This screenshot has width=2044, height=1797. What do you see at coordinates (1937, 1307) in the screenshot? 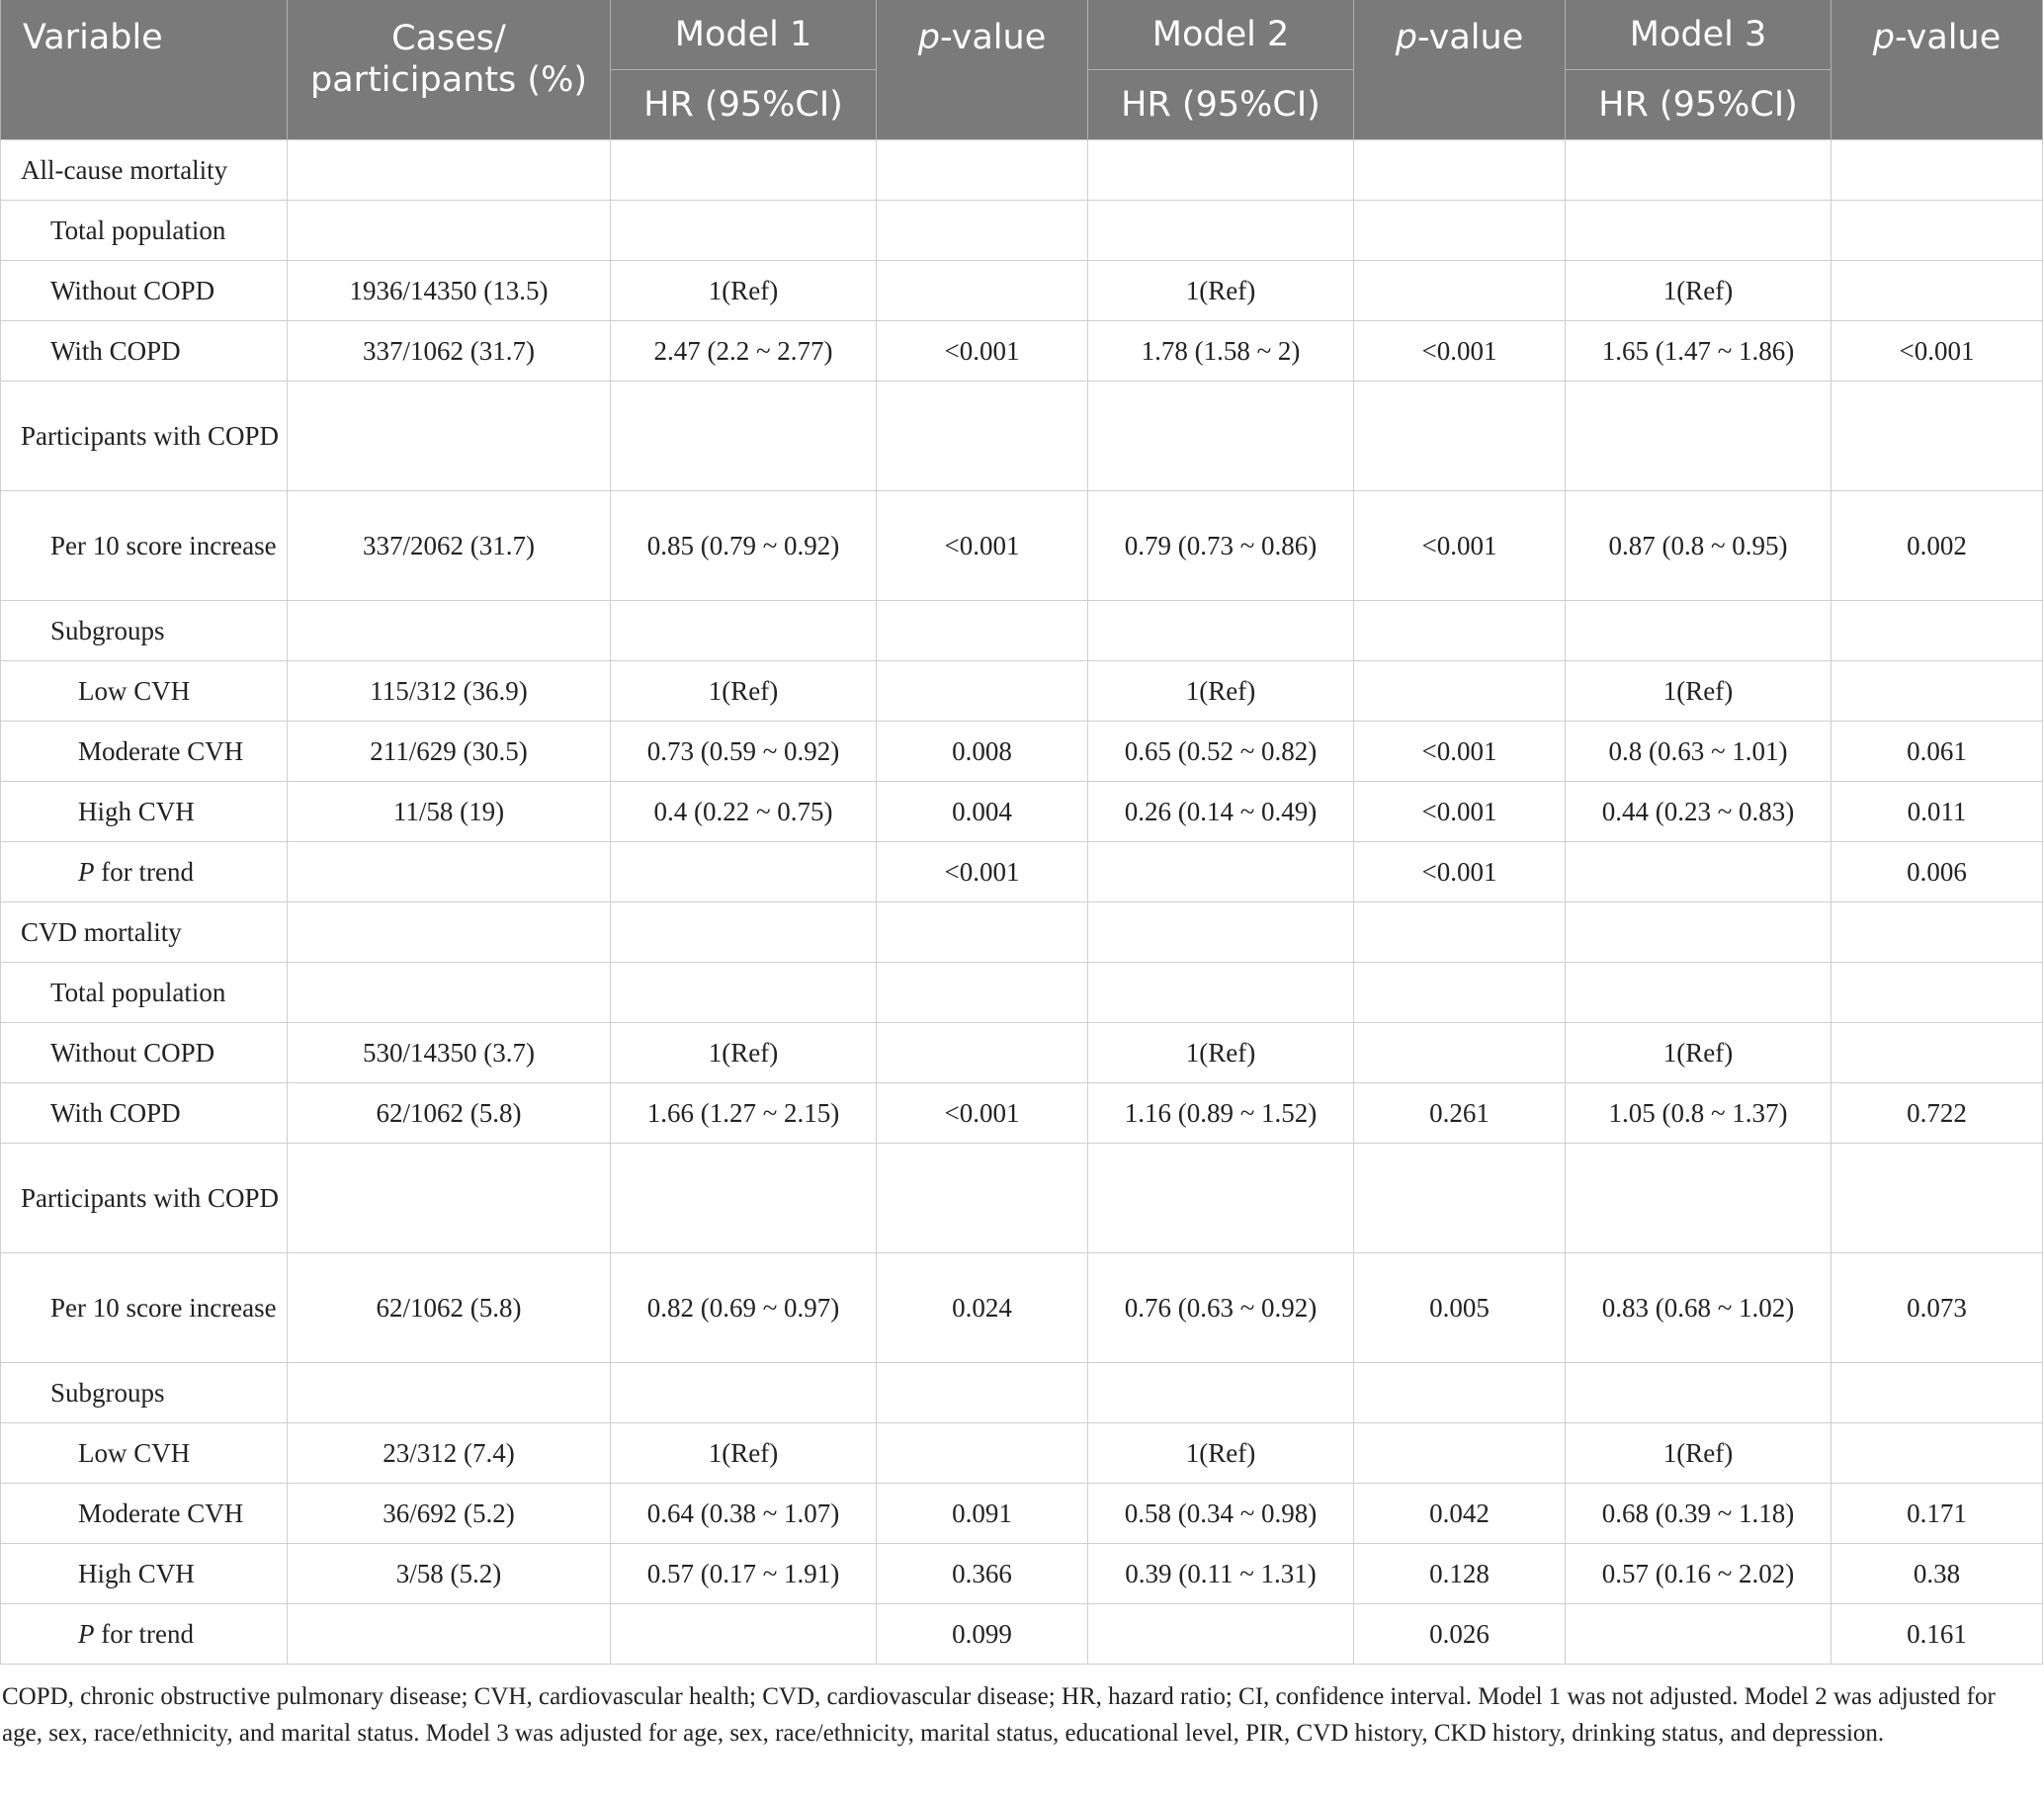
I see `p-model-3-cell: 0.073` at bounding box center [1937, 1307].